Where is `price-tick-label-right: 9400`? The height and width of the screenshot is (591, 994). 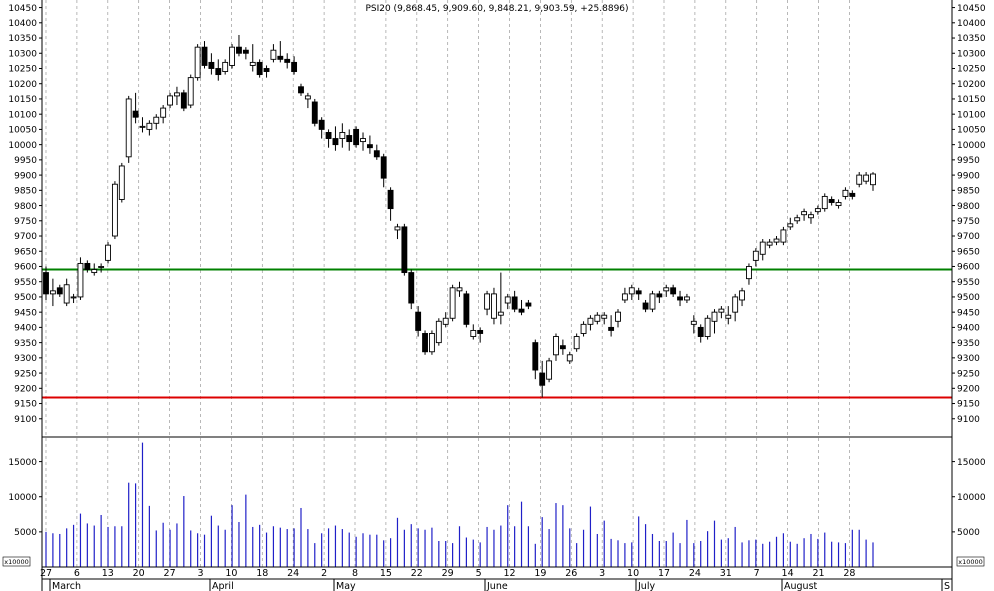
price-tick-label-right: 9400 is located at coordinates (968, 329).